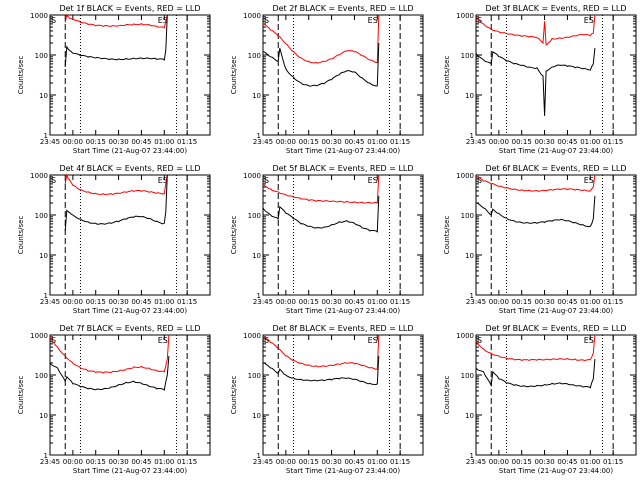 The height and width of the screenshot is (480, 640). Describe the element at coordinates (342, 328) in the screenshot. I see `chart-title: Det 8f BLACK = Events, RED = LLD` at that location.